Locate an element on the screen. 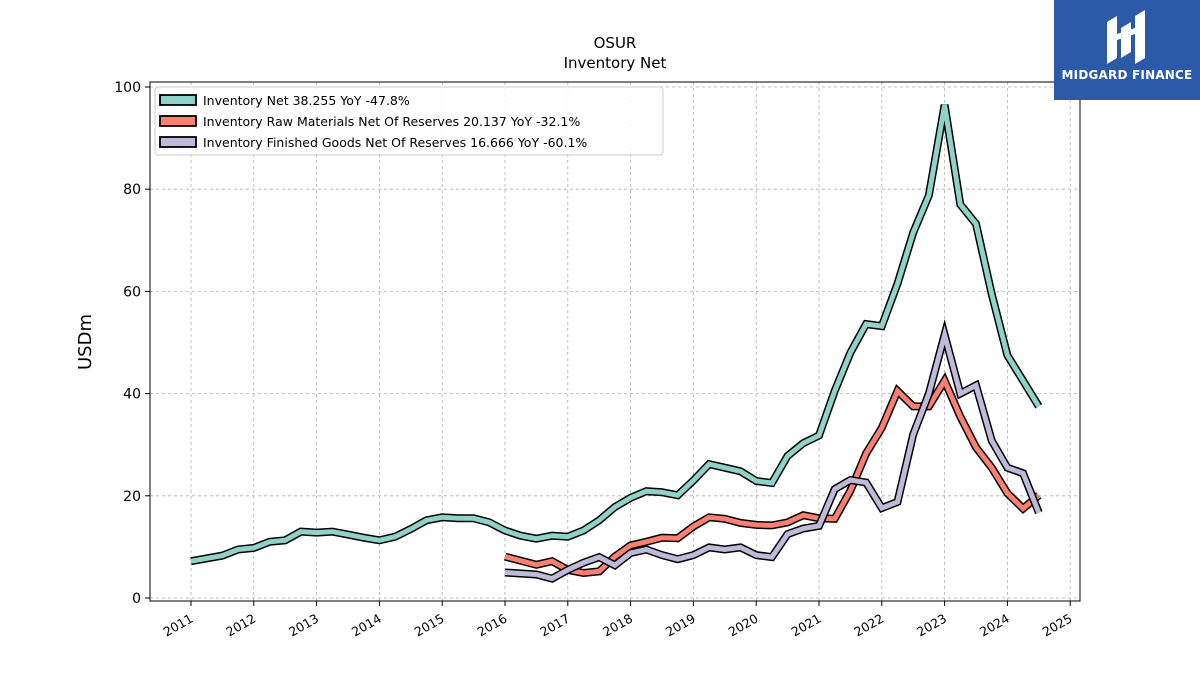 The width and height of the screenshot is (1200, 675). legend-label-inventory-net: Inventory Net 38.255 YoY -47.8% is located at coordinates (306, 100).